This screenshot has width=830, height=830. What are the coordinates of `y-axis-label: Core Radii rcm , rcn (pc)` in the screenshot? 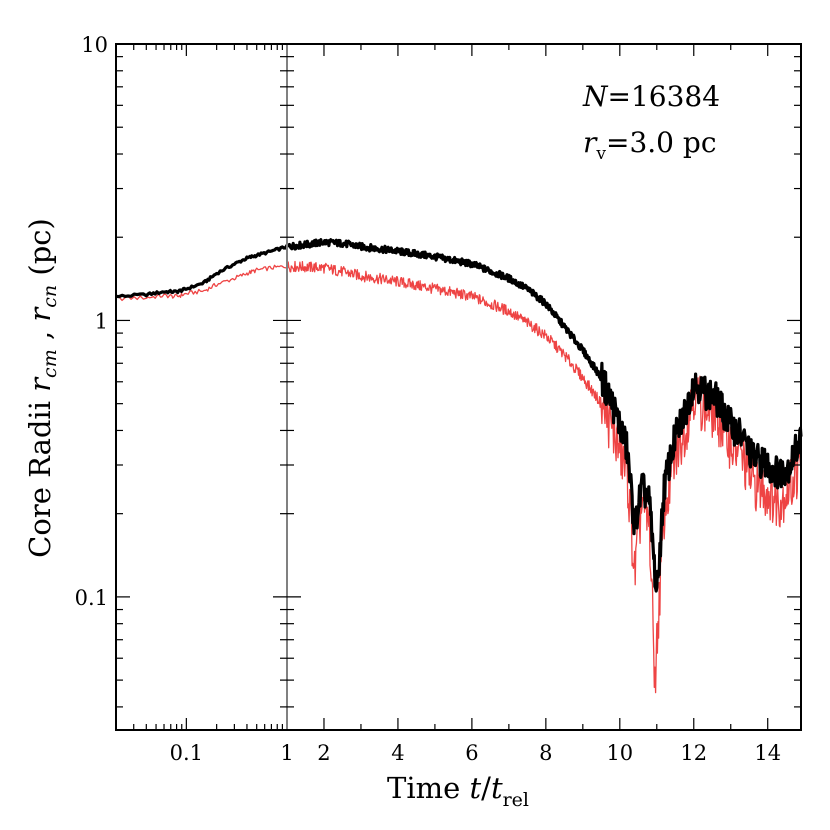 It's located at (42, 388).